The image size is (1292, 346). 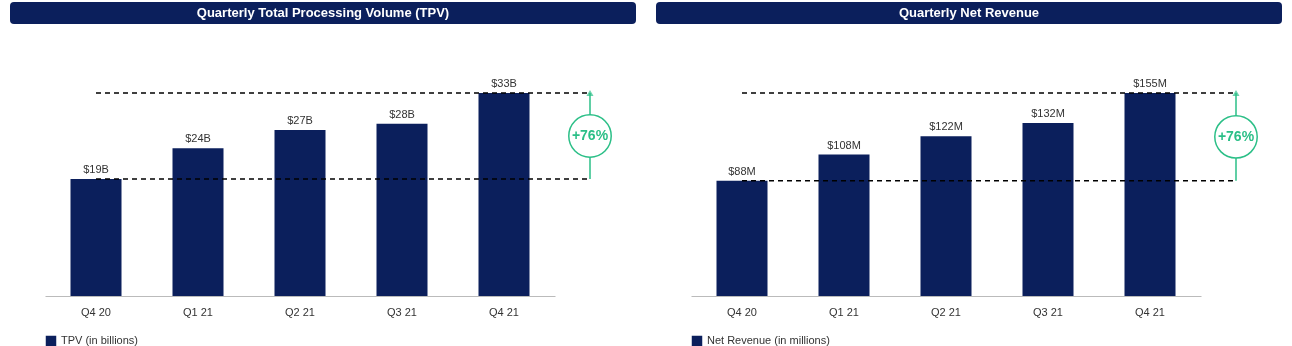 What do you see at coordinates (504, 83) in the screenshot?
I see `data-label: $33B` at bounding box center [504, 83].